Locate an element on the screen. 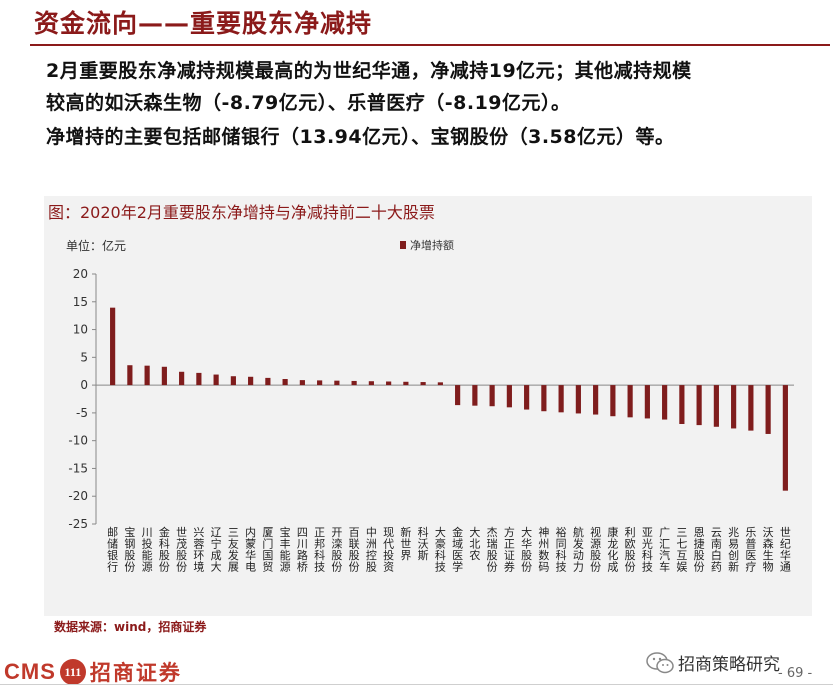 This screenshot has height=692, width=833. x-tick-label: 川投能源 is located at coordinates (147, 550).